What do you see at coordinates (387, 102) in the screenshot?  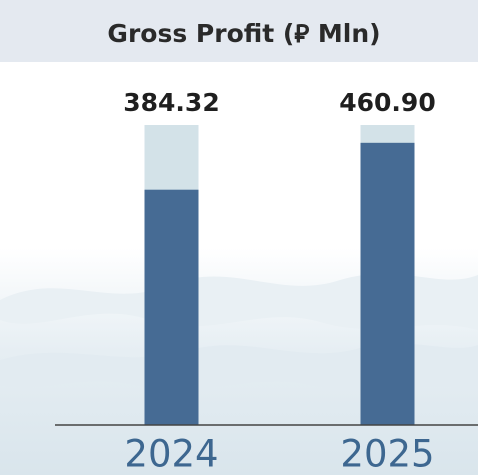 I see `value-label: 460.90` at bounding box center [387, 102].